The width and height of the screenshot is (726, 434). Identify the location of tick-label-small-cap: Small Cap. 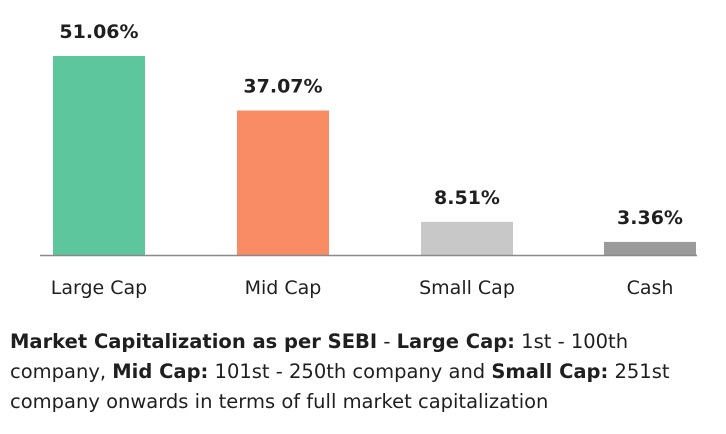
(467, 288).